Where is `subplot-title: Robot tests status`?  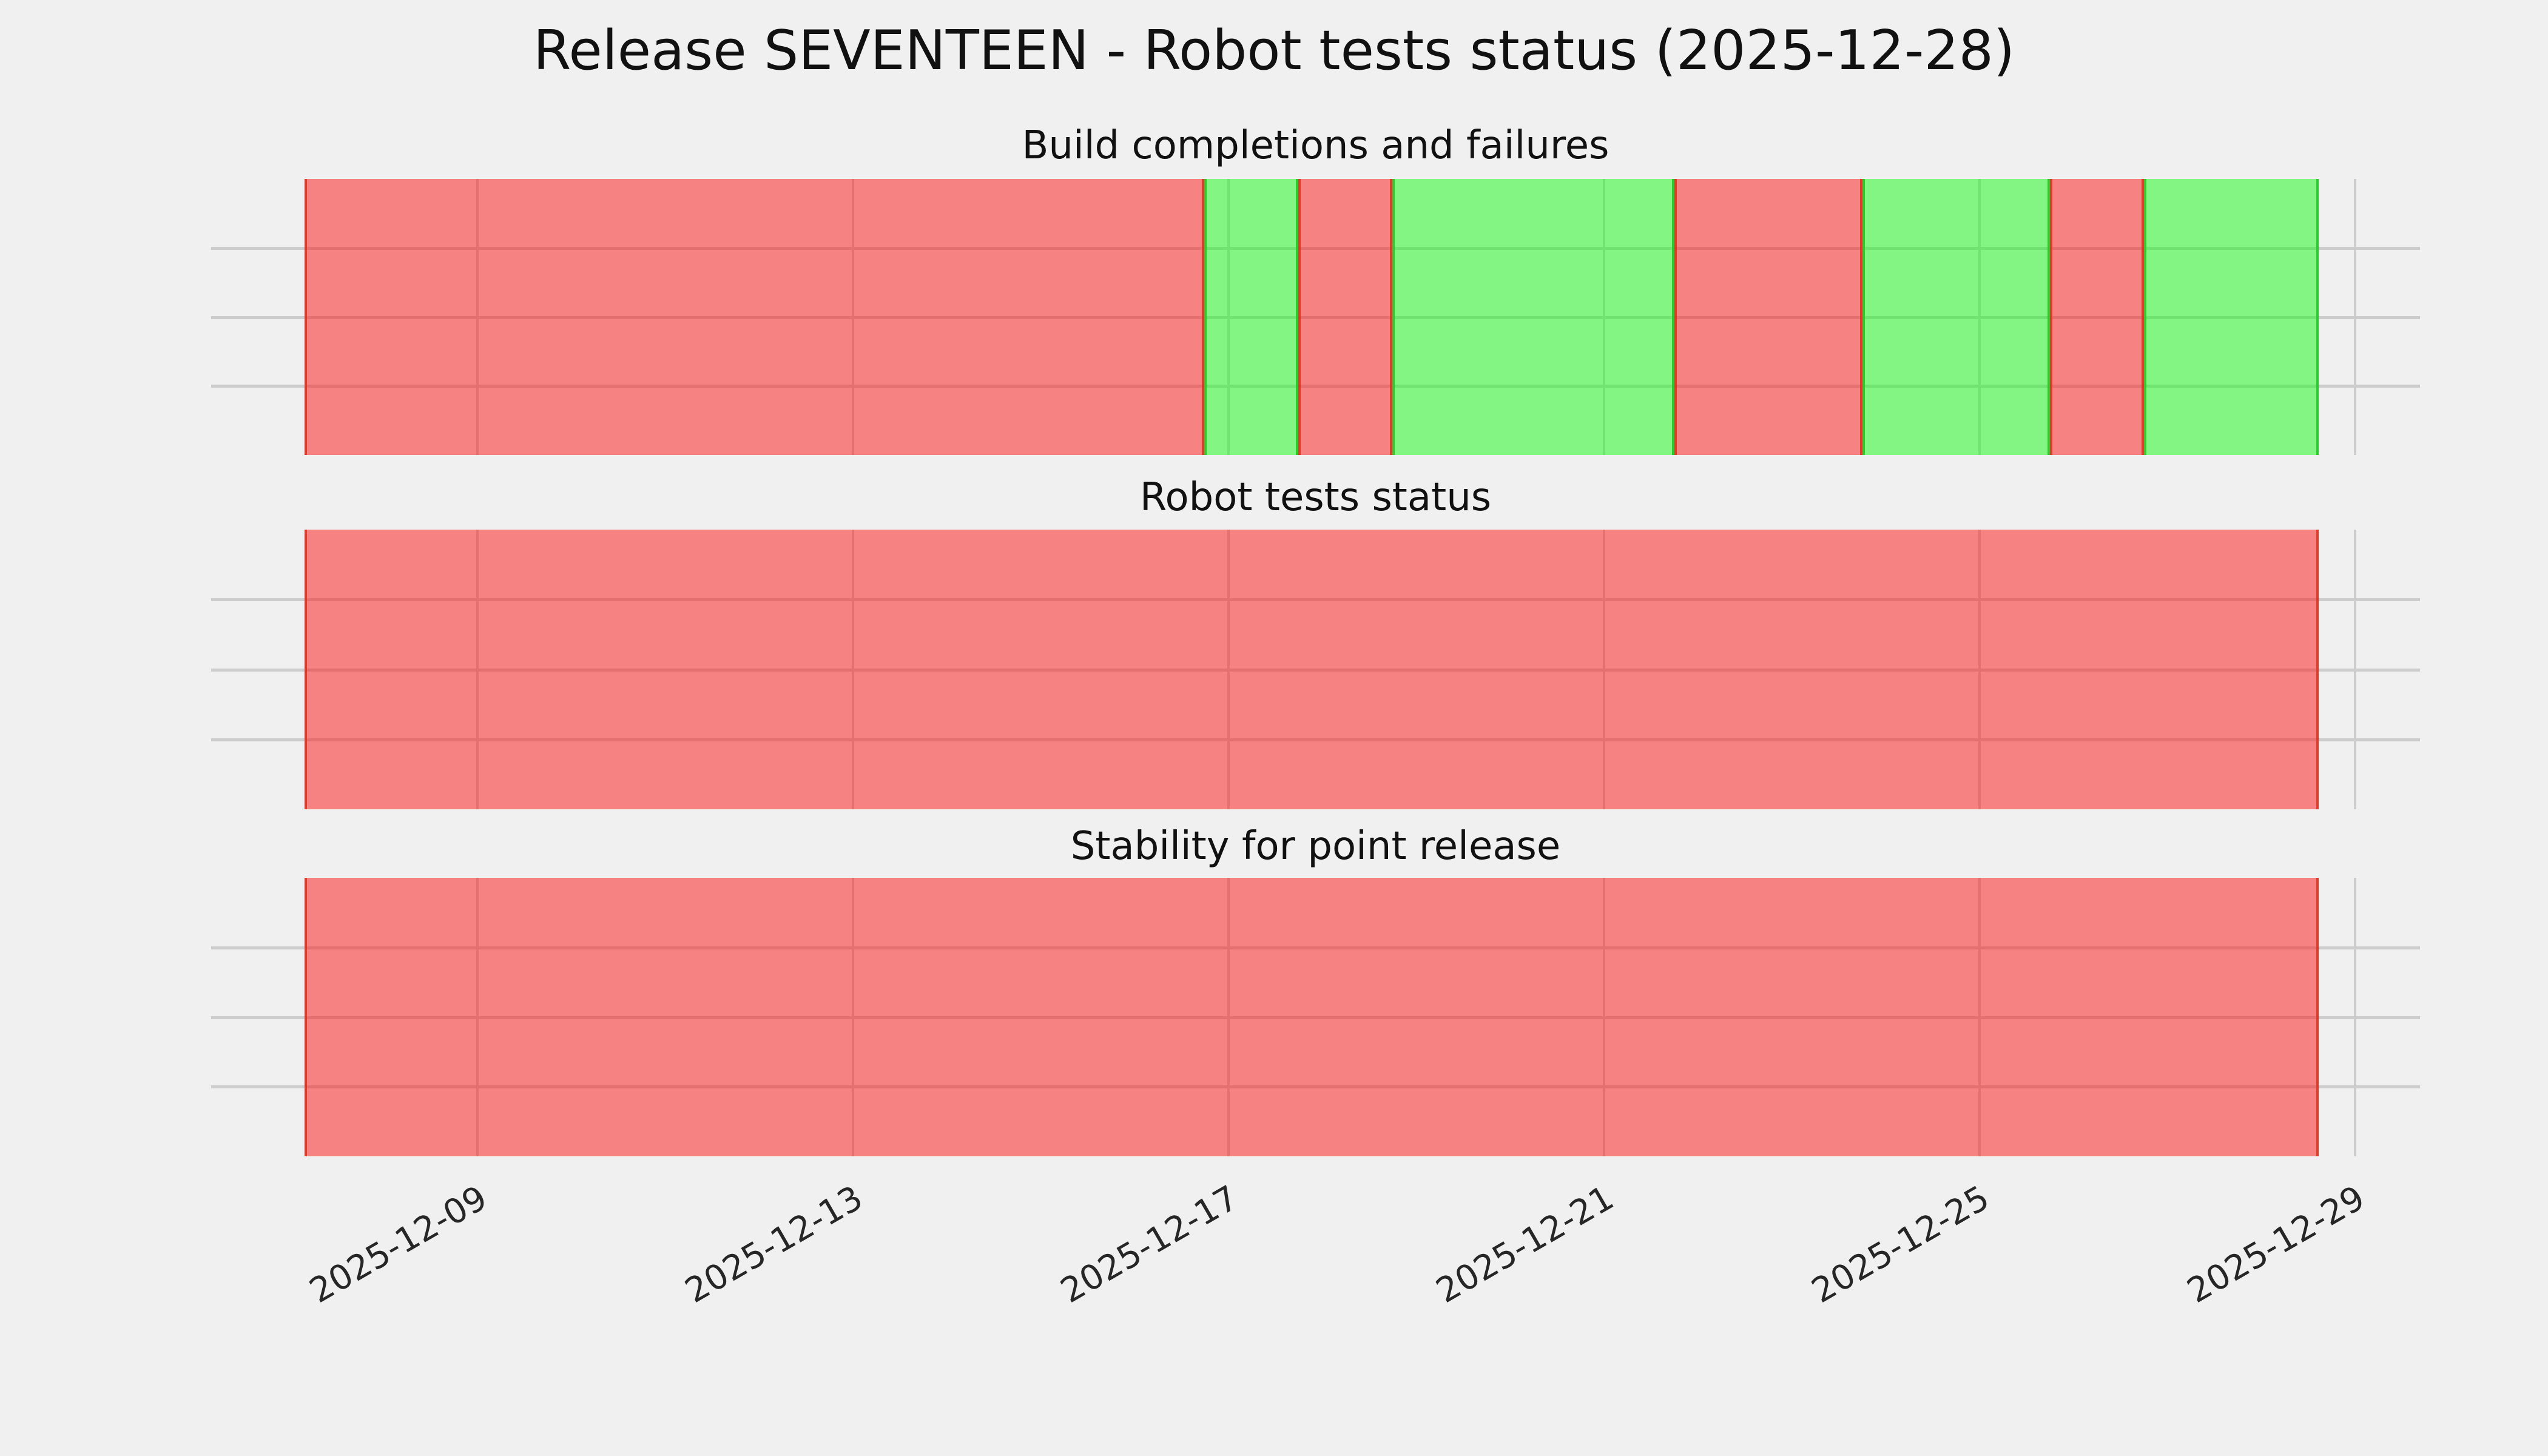
subplot-title: Robot tests status is located at coordinates (1315, 497).